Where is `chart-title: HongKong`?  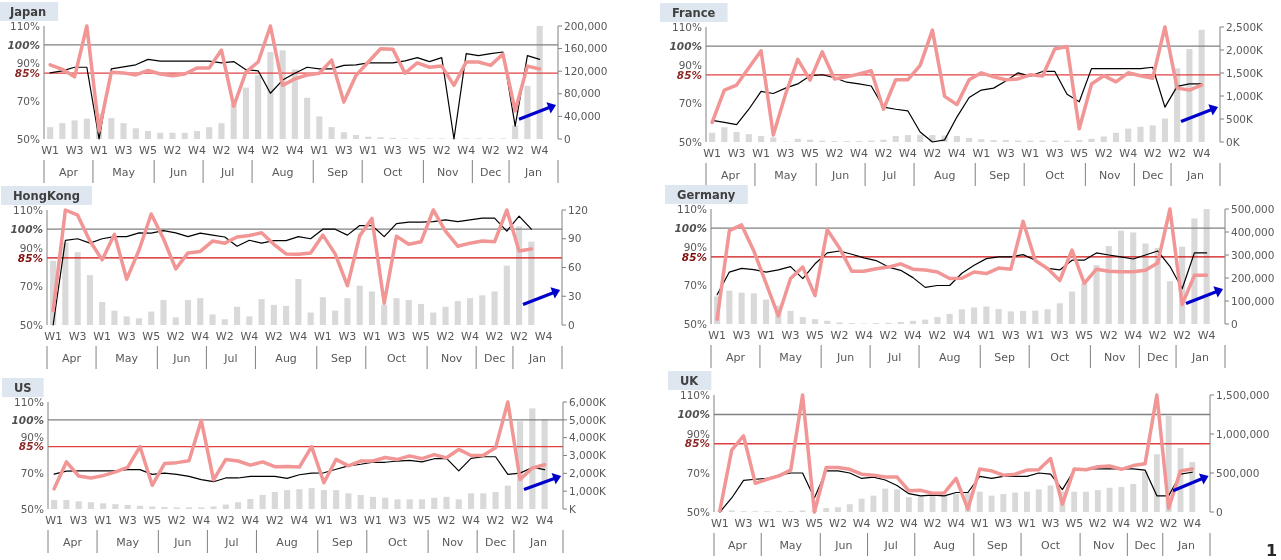
chart-title: HongKong is located at coordinates (46, 196).